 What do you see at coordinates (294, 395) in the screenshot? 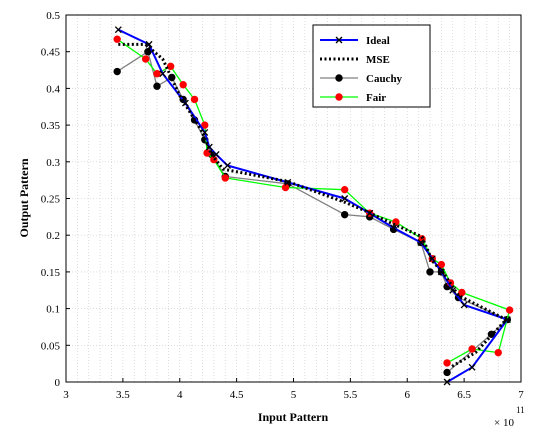
I see `x-tick-label: 5` at bounding box center [294, 395].